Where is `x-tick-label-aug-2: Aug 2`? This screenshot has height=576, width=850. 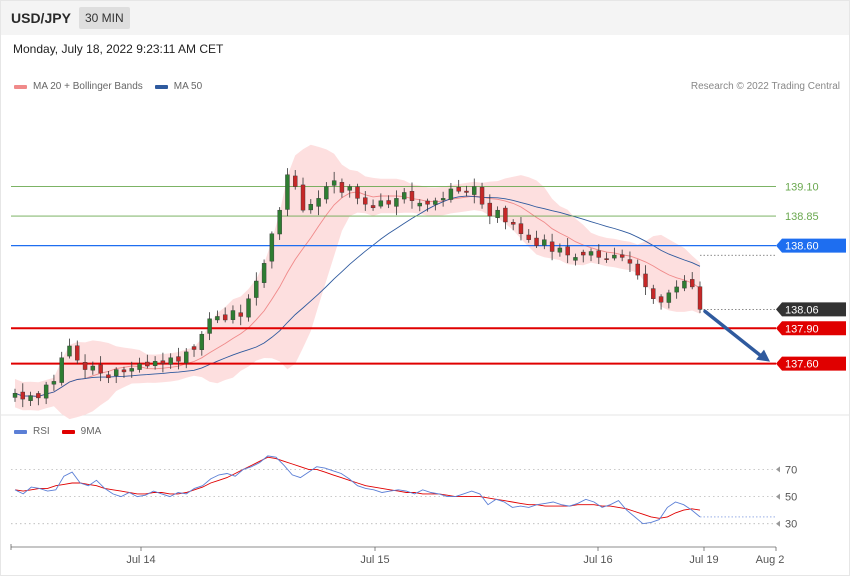
x-tick-label-aug-2: Aug 2 is located at coordinates (770, 560).